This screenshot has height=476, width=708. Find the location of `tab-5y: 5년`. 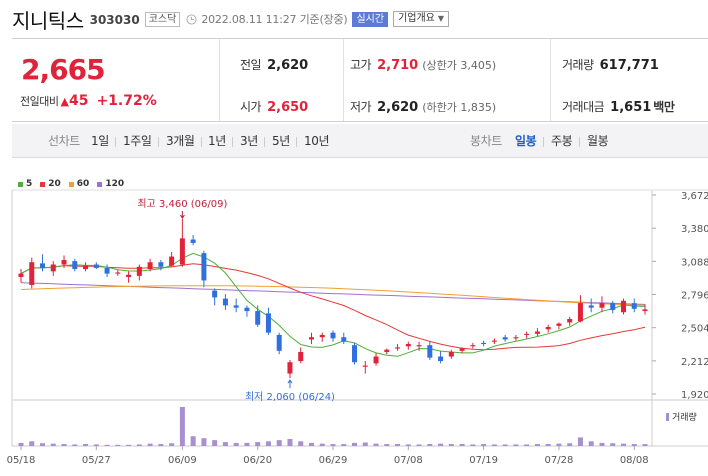

tab-5y: 5년 is located at coordinates (281, 141).